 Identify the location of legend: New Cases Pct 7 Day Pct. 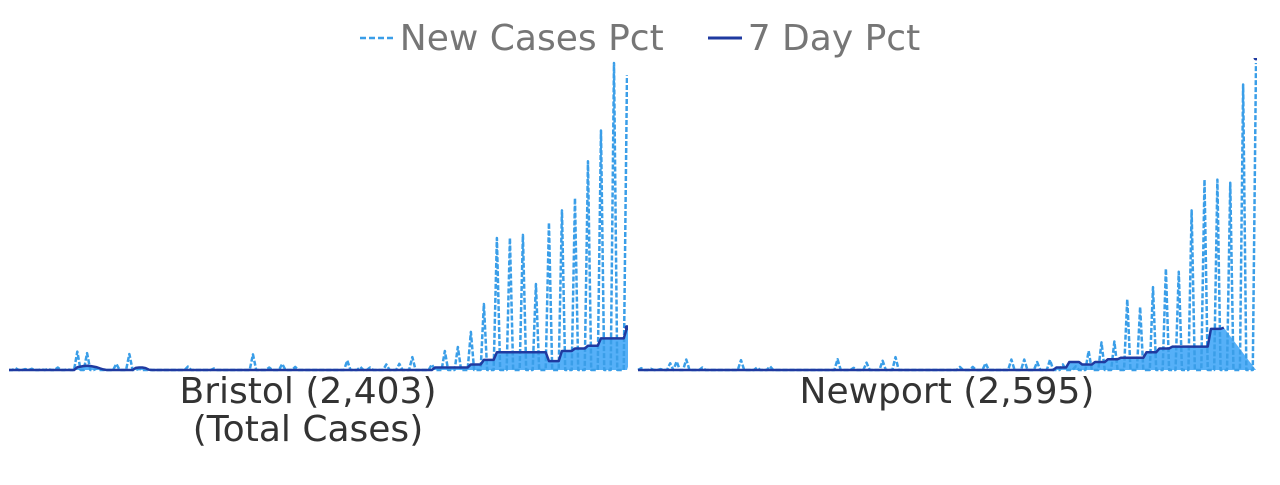
(640, 38).